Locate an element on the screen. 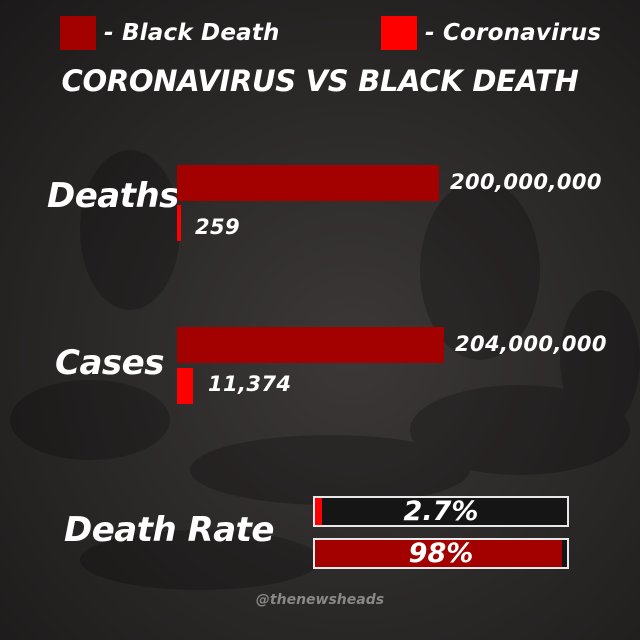 Image resolution: width=640 pixels, height=640 pixels. value-label-coronavirus-deaths: 259 is located at coordinates (218, 227).